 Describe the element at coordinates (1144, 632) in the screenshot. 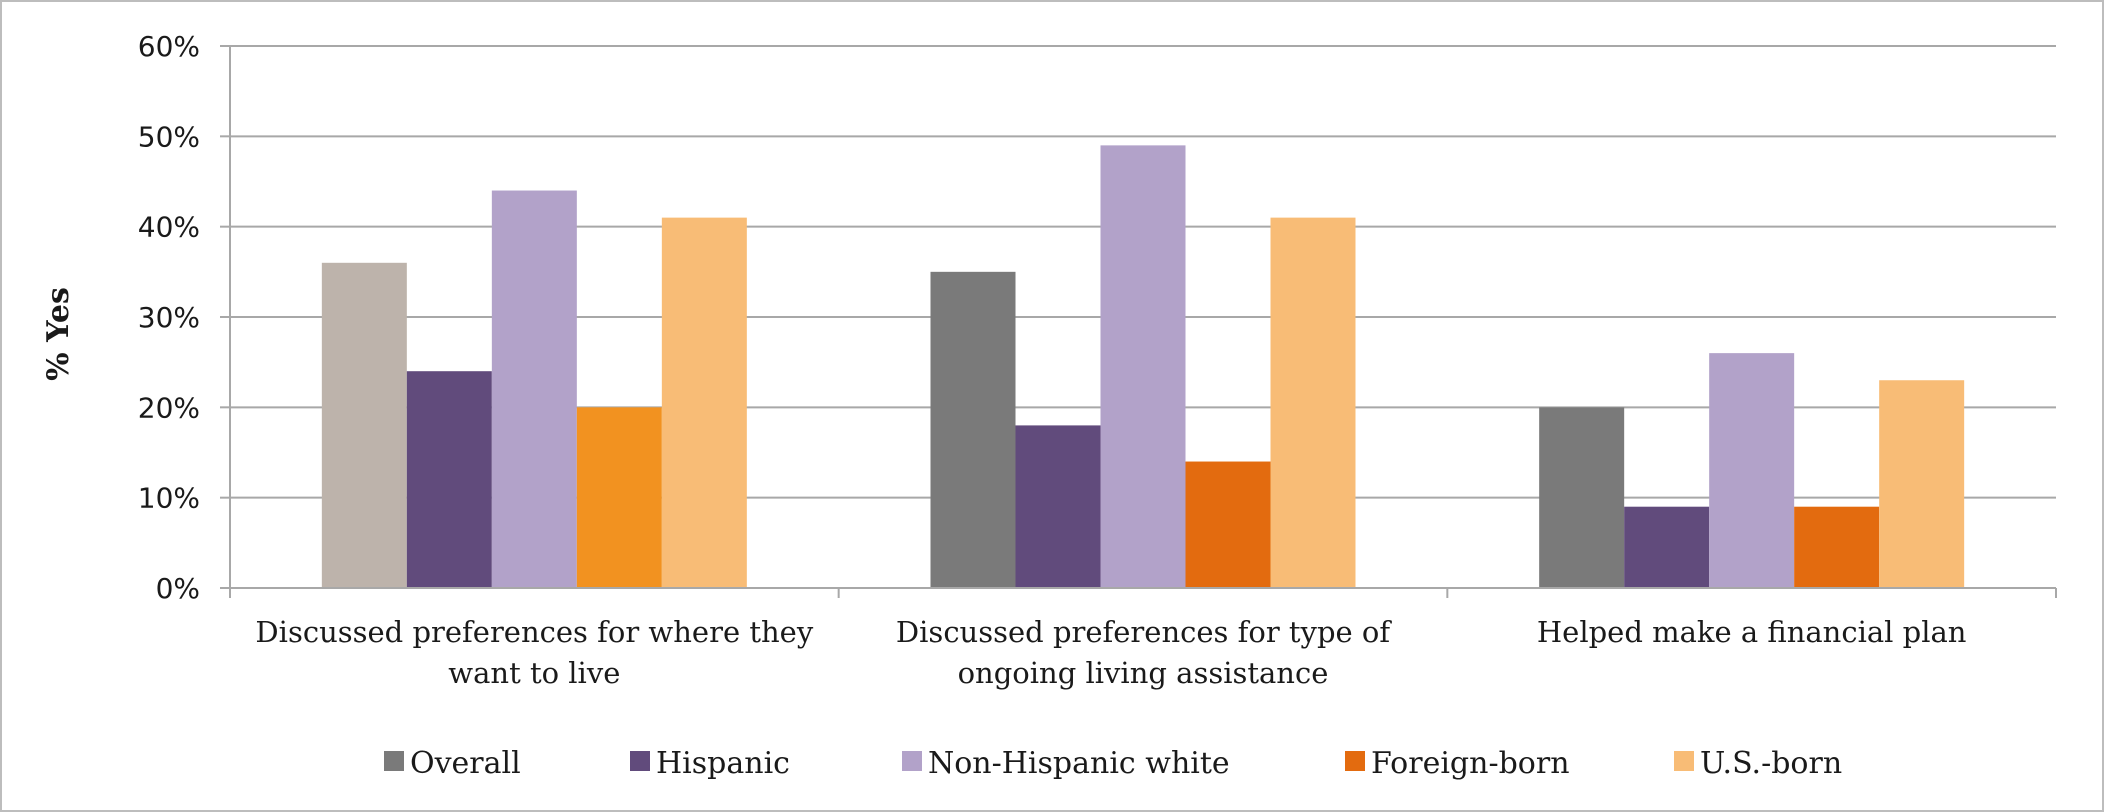

I see `x-category-label: Discussed preferences for type of` at that location.